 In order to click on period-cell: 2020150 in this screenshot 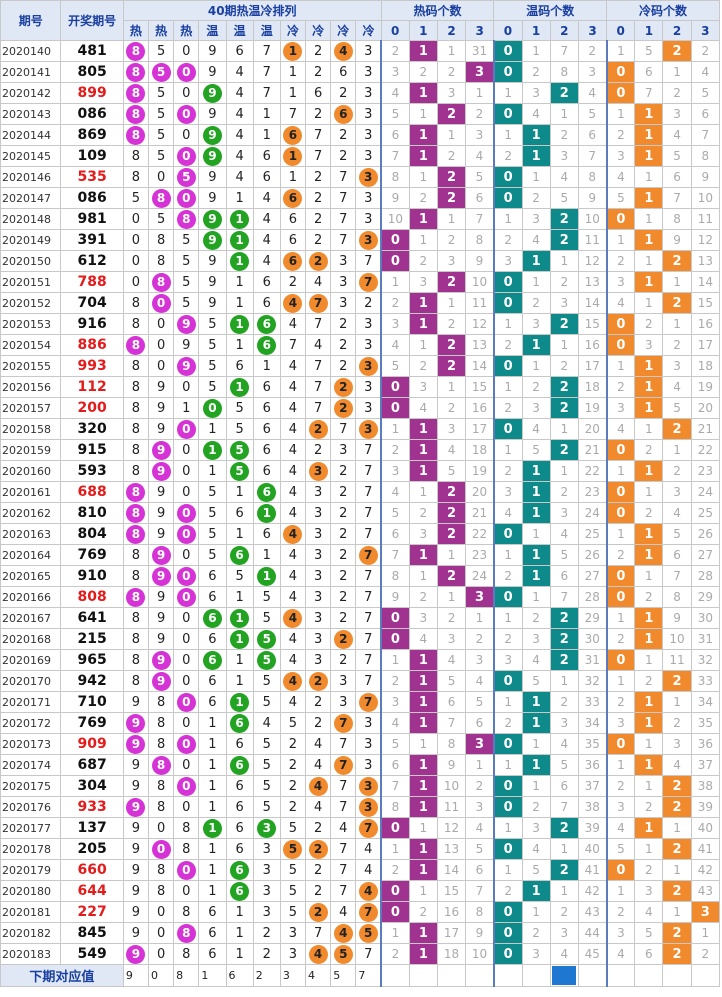, I will do `click(31, 261)`.